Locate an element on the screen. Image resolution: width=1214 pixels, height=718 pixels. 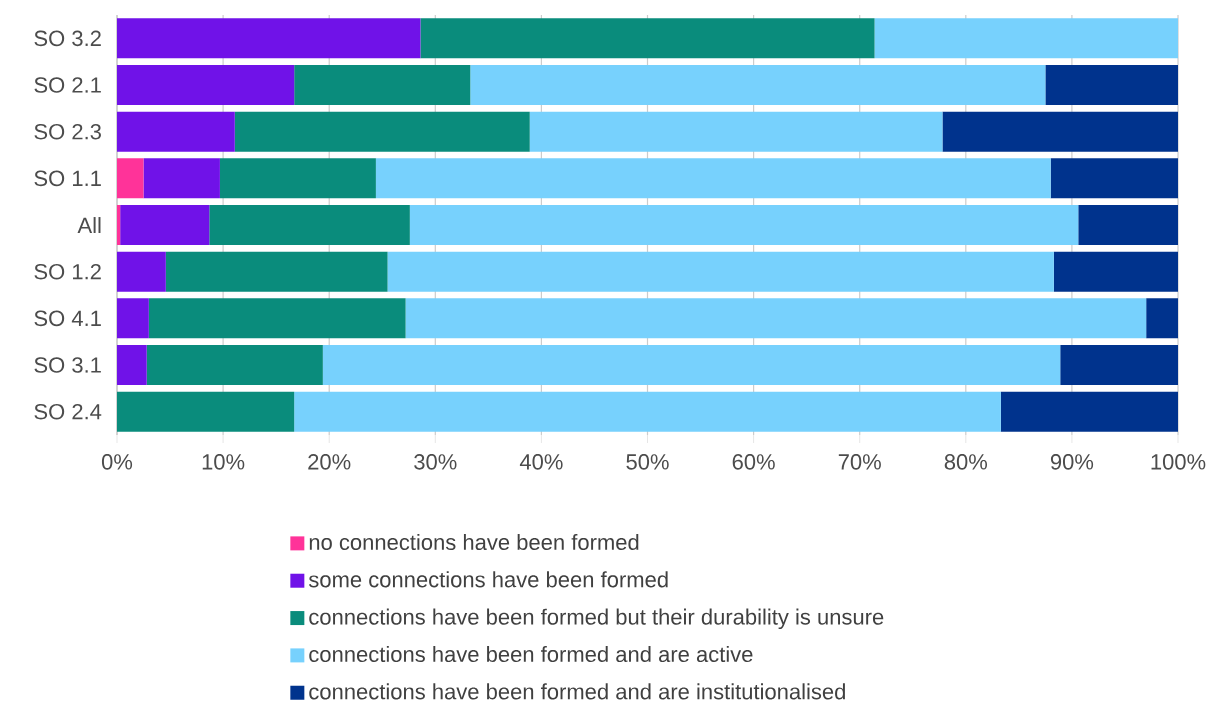
legend-label: no connections have been formed is located at coordinates (474, 542).